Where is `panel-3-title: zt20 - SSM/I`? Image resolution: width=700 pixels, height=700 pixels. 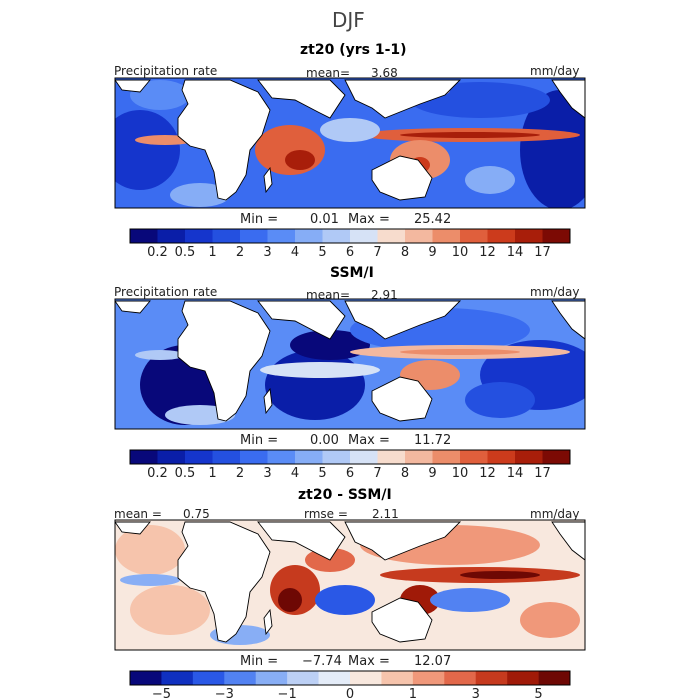 panel-3-title: zt20 - SSM/I is located at coordinates (345, 495).